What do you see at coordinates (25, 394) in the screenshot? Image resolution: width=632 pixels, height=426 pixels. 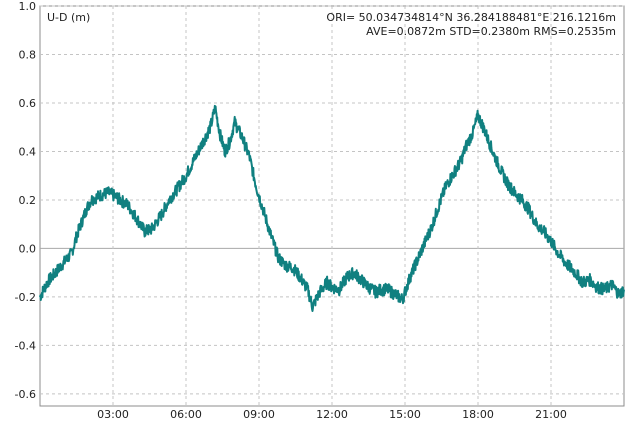 I see `y-tick-label: -0.6` at bounding box center [25, 394].